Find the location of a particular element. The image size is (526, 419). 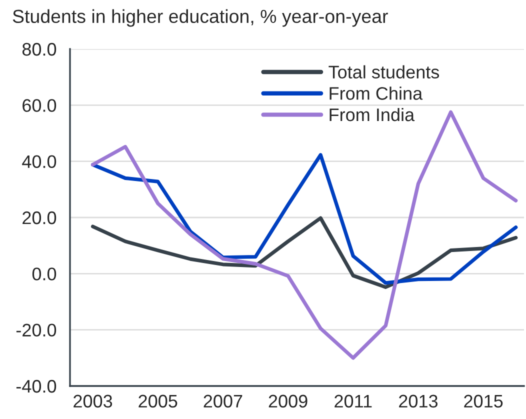

chart-title: Students in higher education, % year-on-year is located at coordinates (200, 18).